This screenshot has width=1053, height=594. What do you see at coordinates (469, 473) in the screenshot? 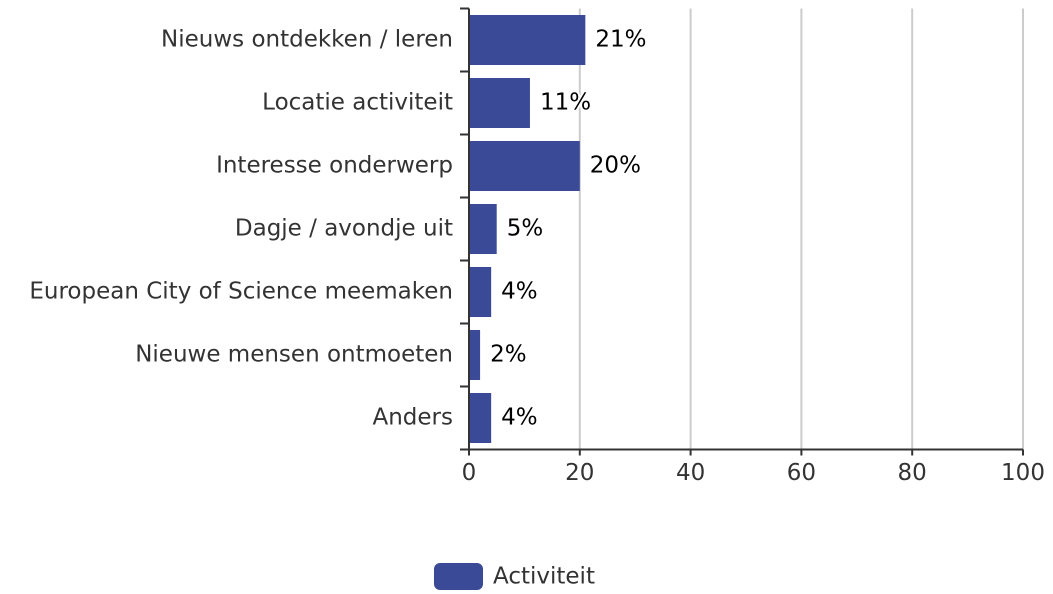
I see `x-tick-label: 0` at bounding box center [469, 473].